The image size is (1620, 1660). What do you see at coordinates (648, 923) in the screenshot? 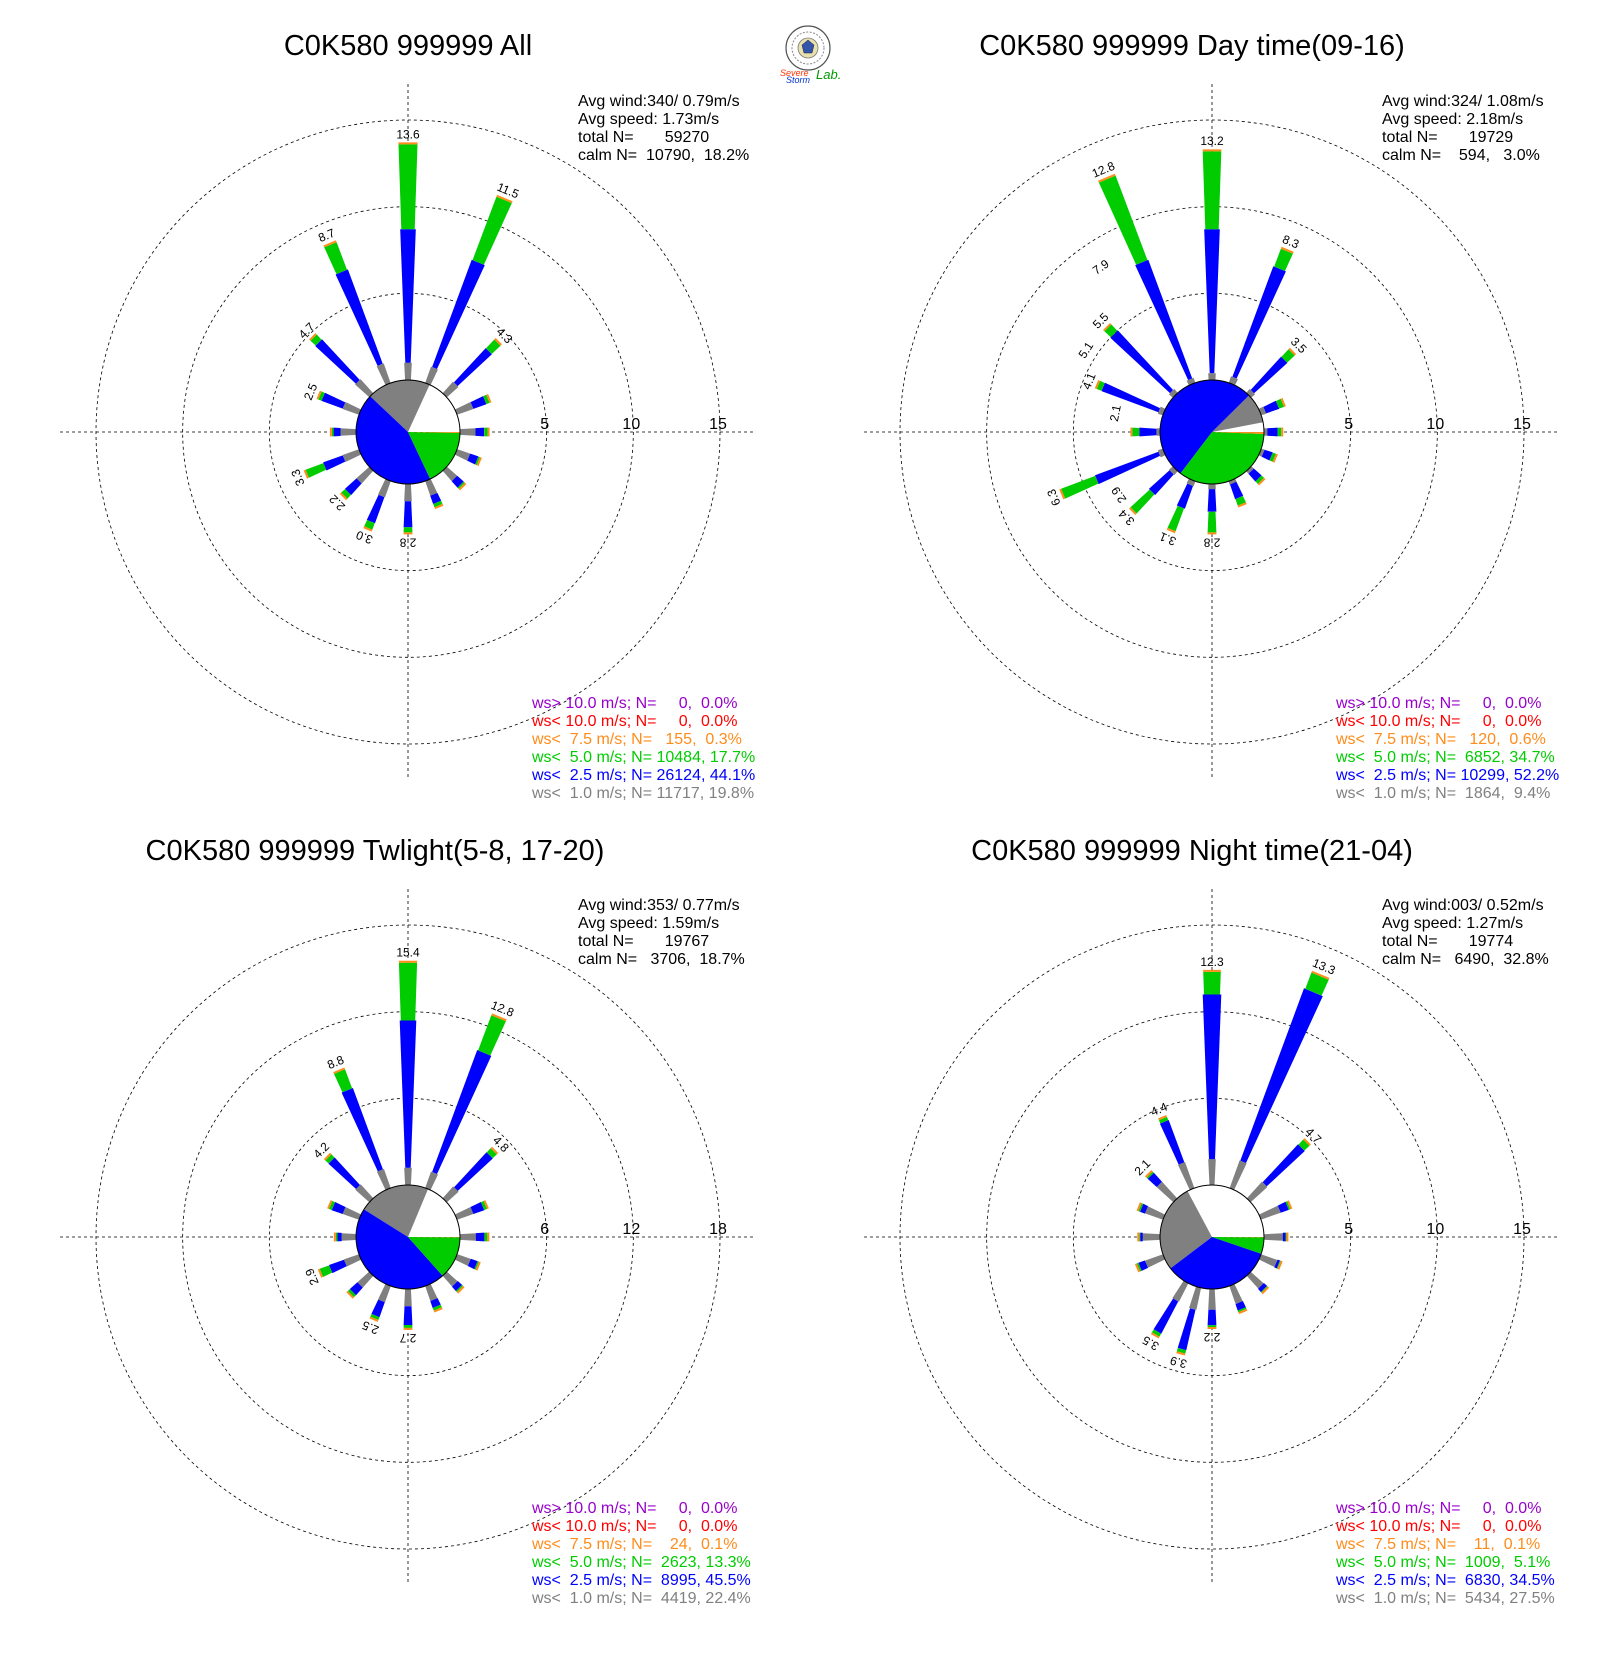
I see `info-line: Avg speed: 1.59m/s` at bounding box center [648, 923].